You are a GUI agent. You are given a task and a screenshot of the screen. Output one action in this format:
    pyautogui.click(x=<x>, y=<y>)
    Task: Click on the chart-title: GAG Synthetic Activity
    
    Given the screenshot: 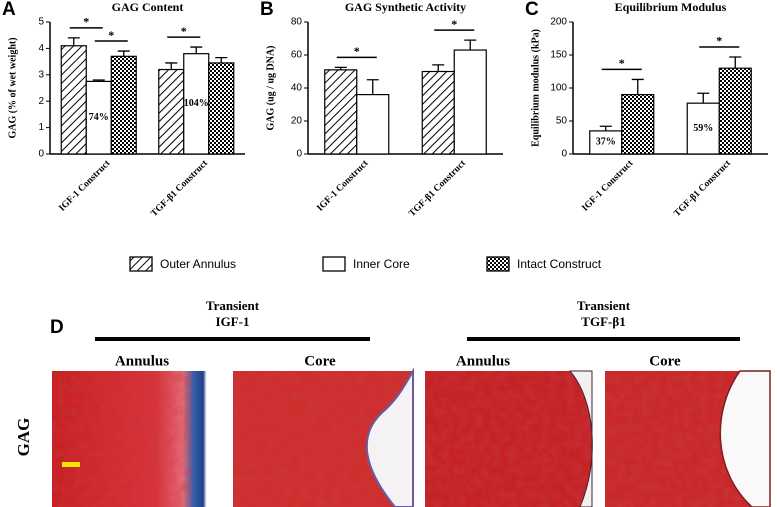 What is the action you would take?
    pyautogui.click(x=405, y=7)
    